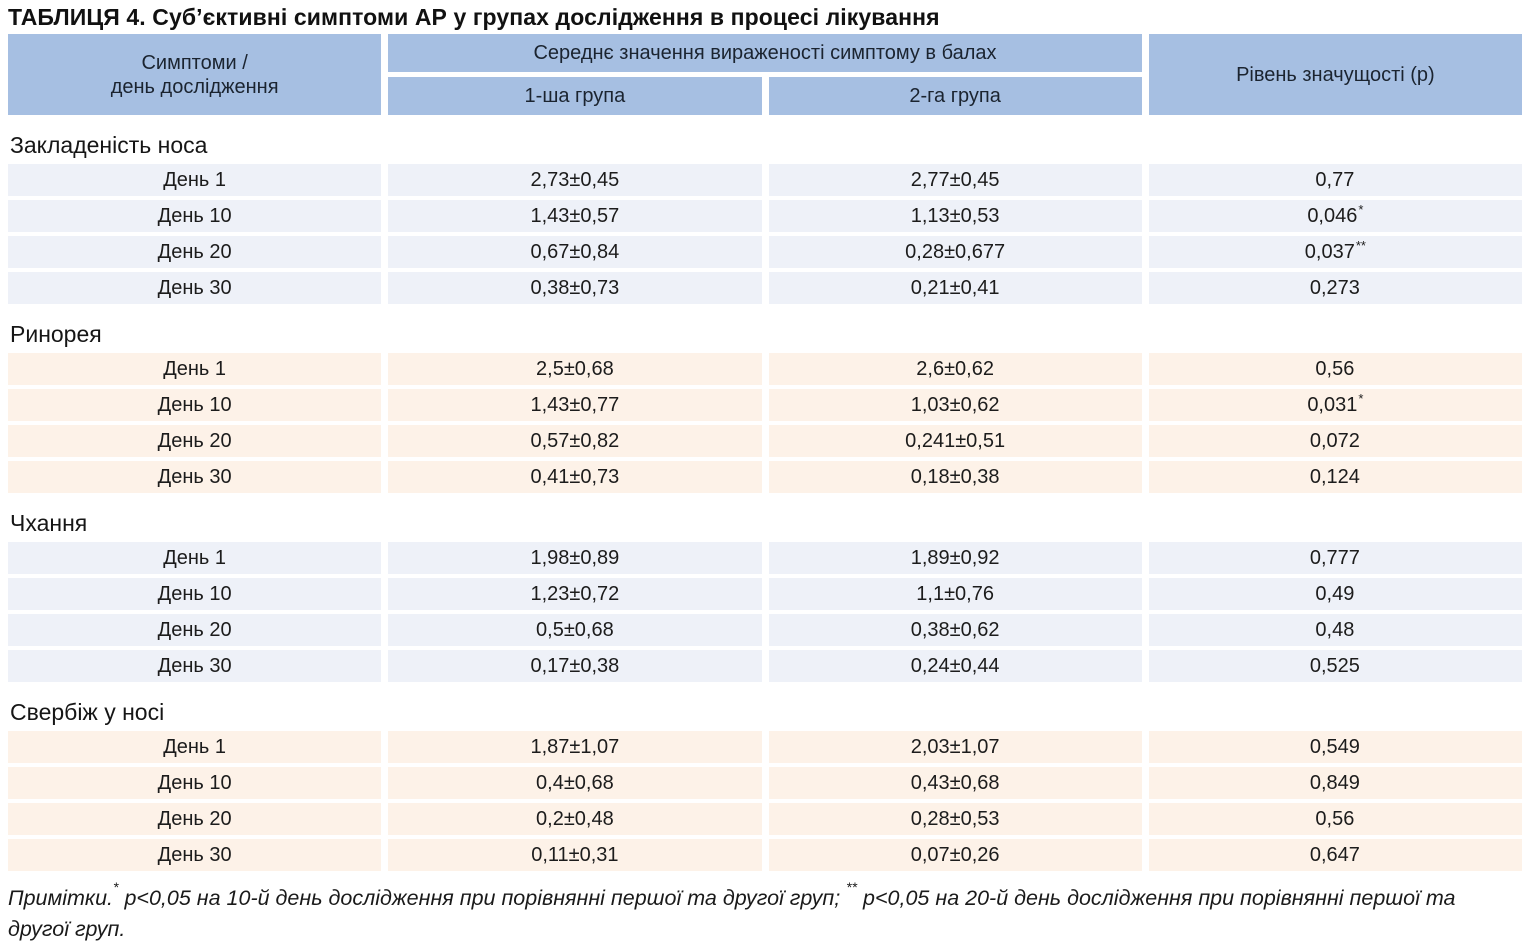  What do you see at coordinates (955, 666) in the screenshot?
I see `group2-value-cell: 0,24±0,44` at bounding box center [955, 666].